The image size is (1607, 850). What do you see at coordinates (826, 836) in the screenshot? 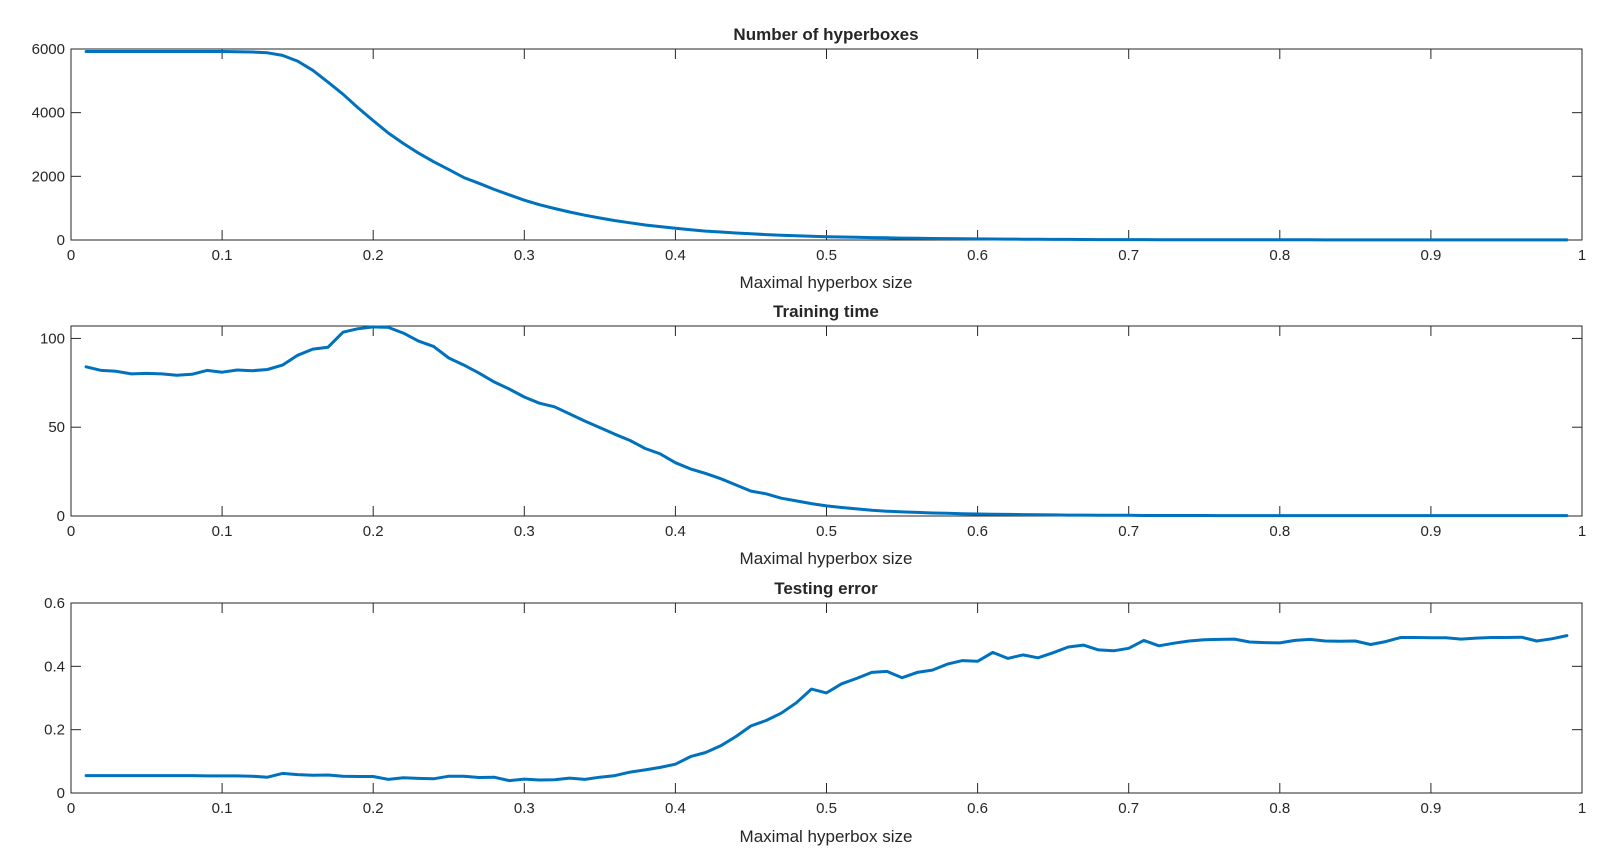
I see `subplot-testing-error-xlabel: Maximal hyperbox size` at bounding box center [826, 836].